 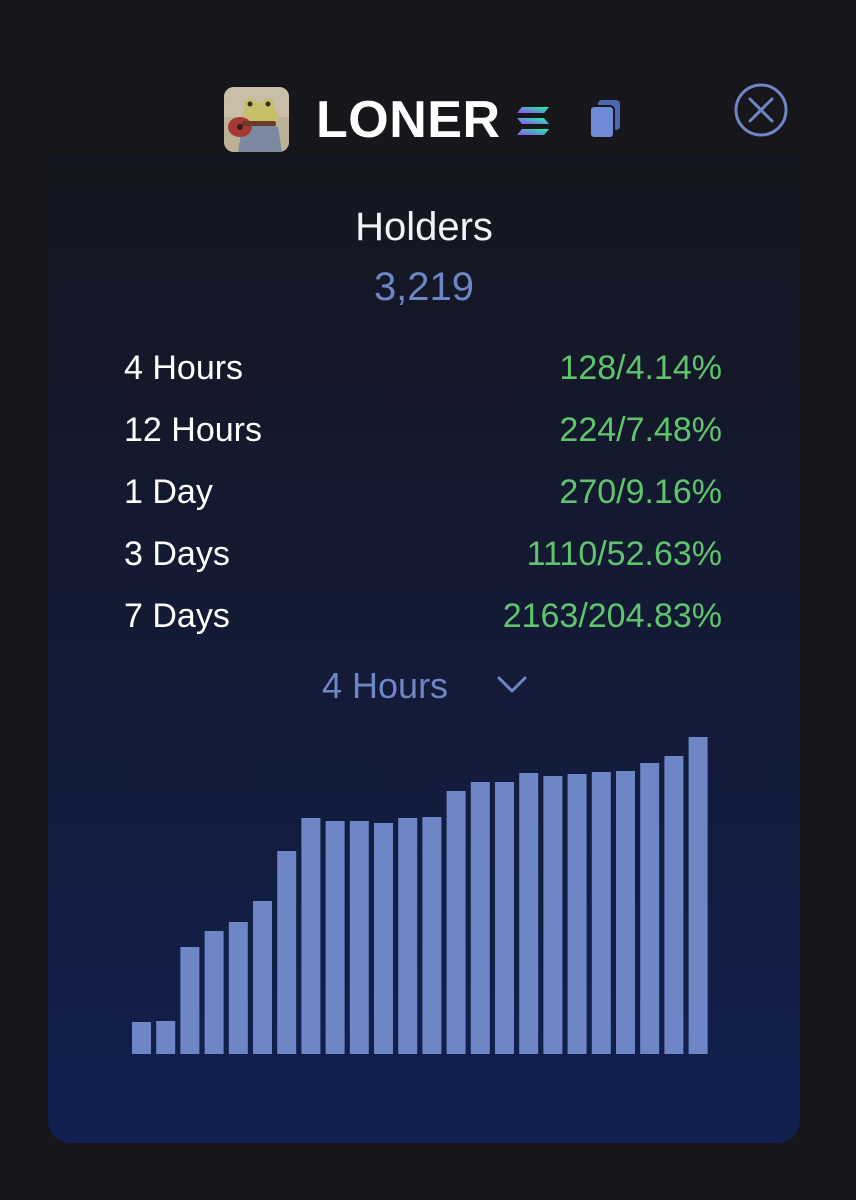 I want to click on chevron-down-icon, so click(x=512, y=684).